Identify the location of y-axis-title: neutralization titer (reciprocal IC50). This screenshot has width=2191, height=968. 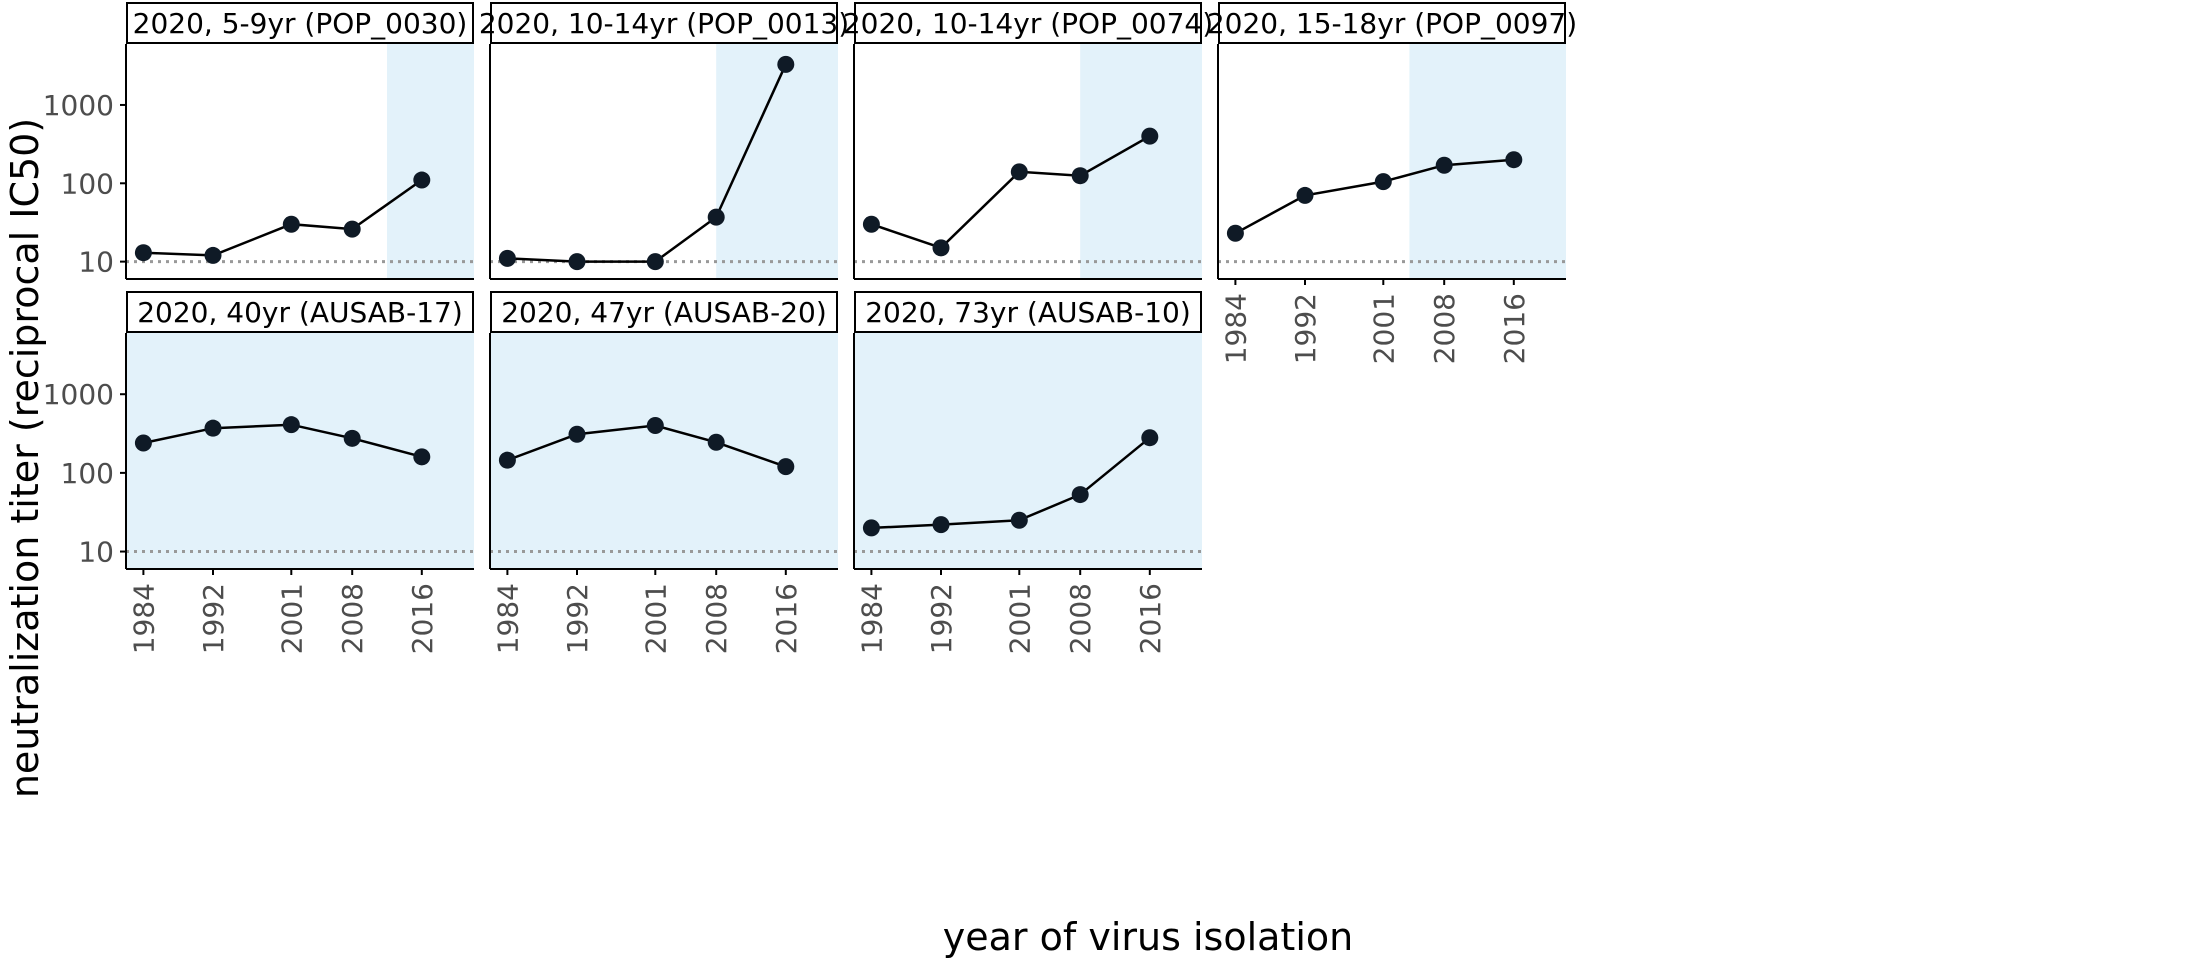
(25, 458).